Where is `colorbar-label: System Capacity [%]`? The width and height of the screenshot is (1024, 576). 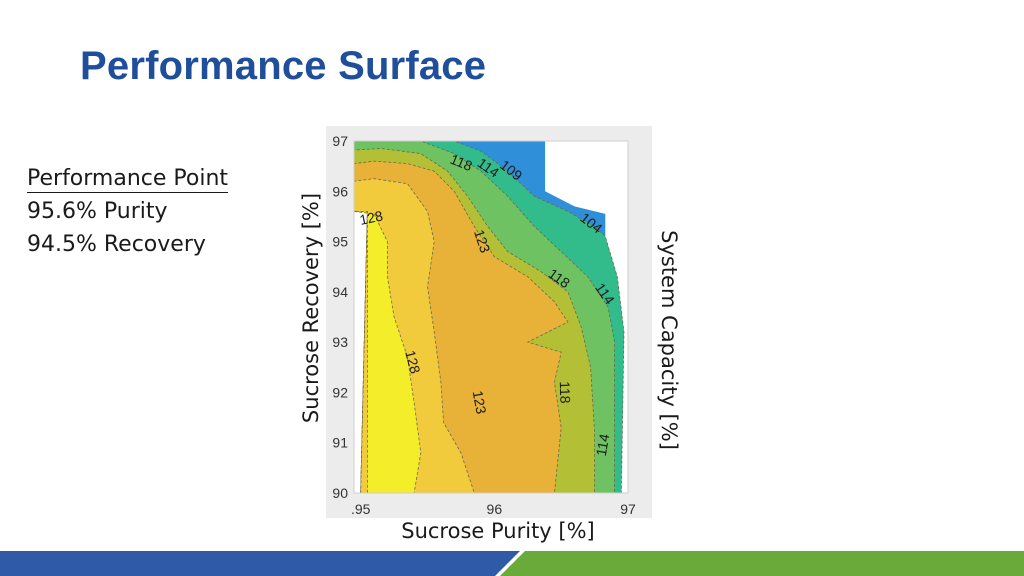
colorbar-label: System Capacity [%] is located at coordinates (669, 340).